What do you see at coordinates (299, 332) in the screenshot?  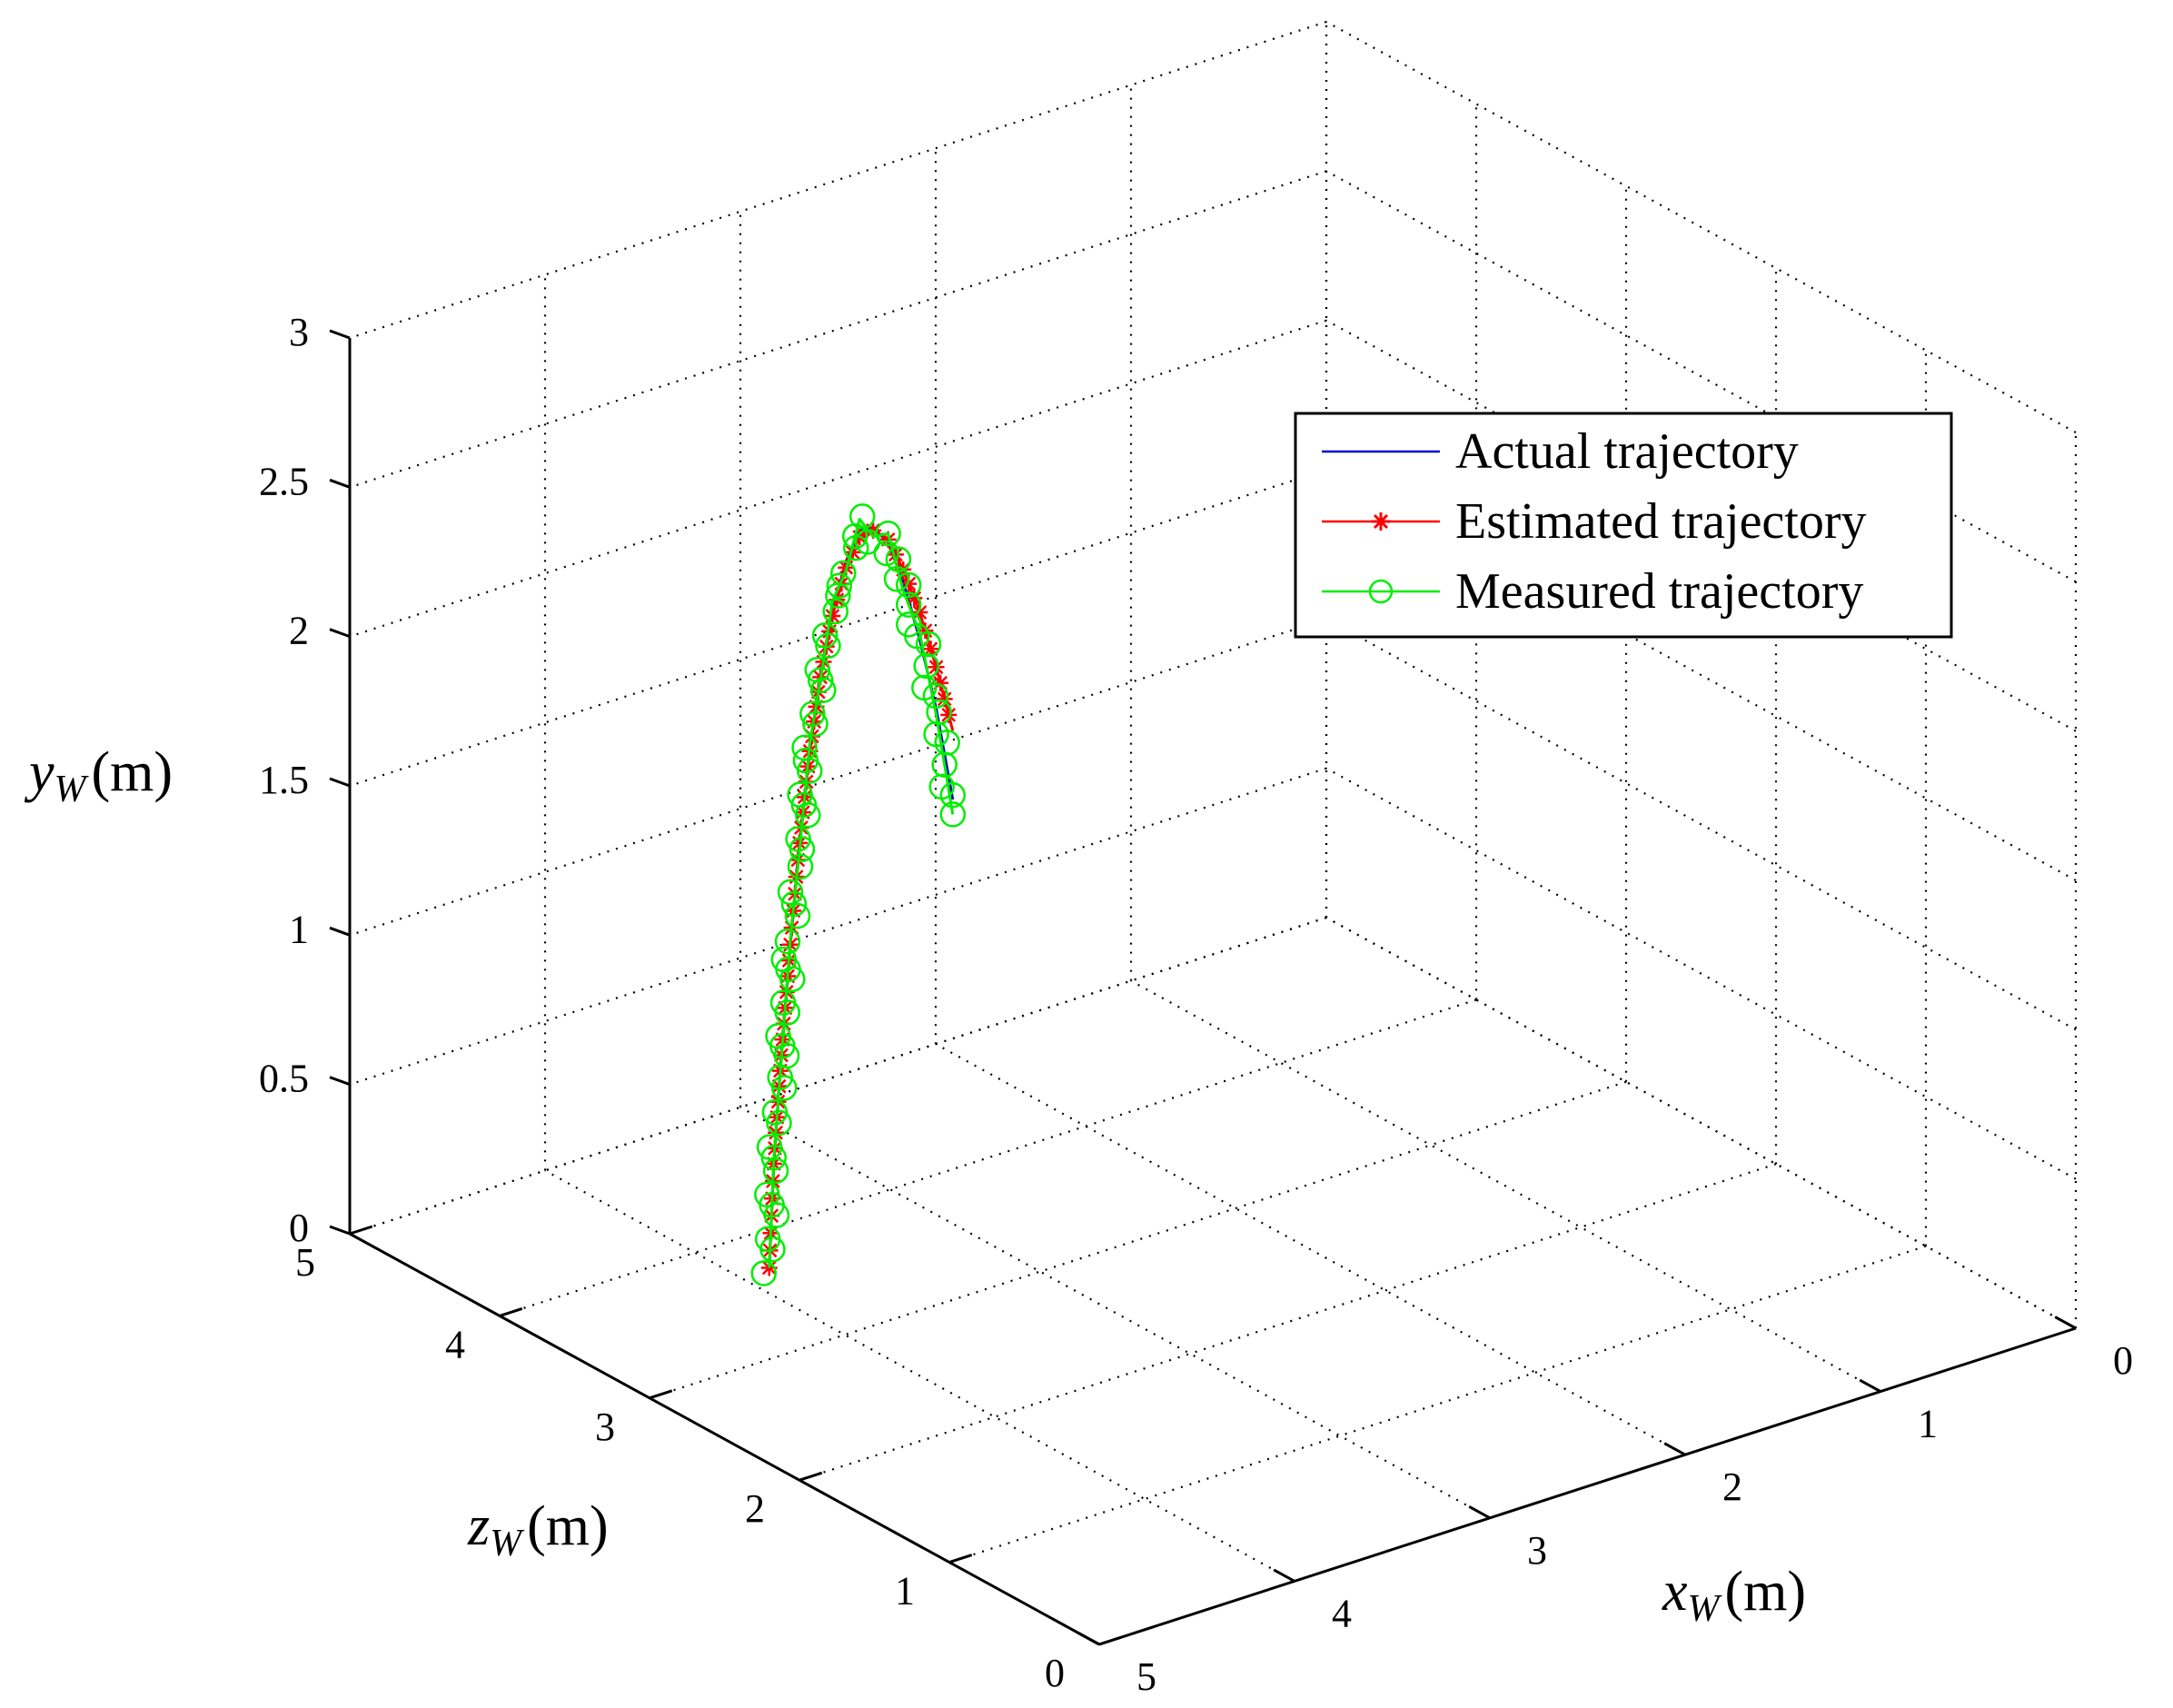 I see `y-tick-label: 3` at bounding box center [299, 332].